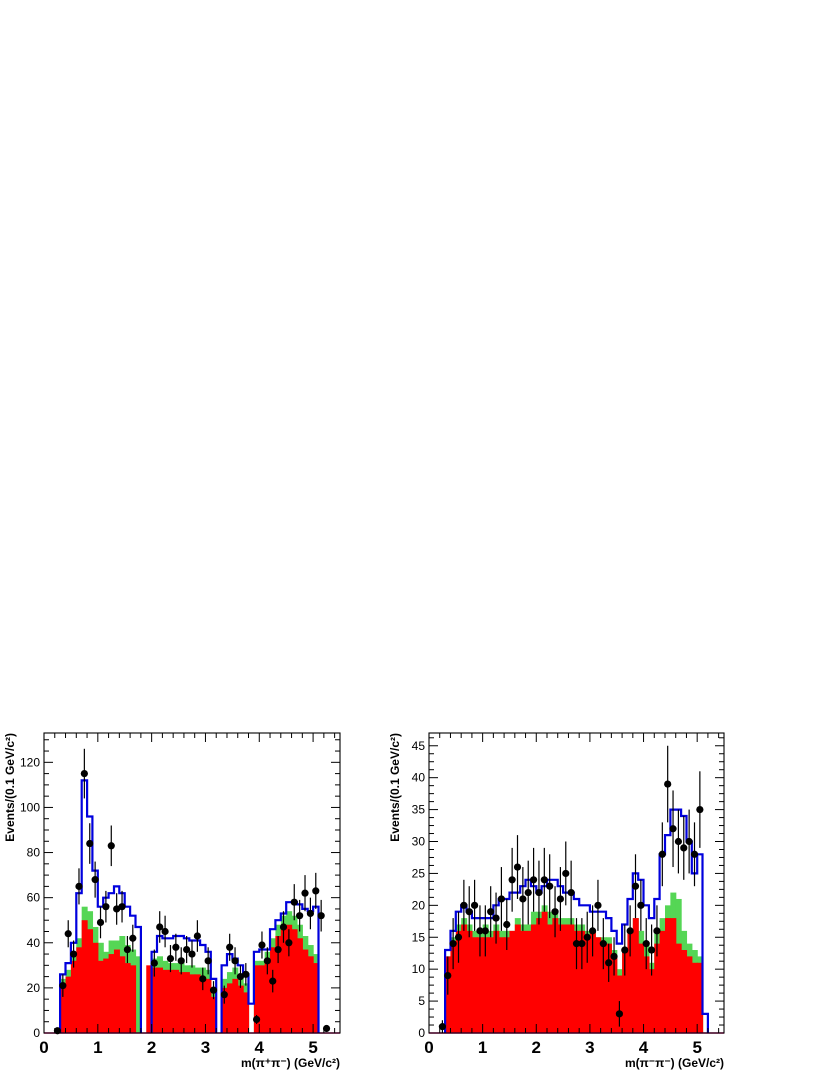  I want to click on y-tick-label: 5, so click(421, 1001).